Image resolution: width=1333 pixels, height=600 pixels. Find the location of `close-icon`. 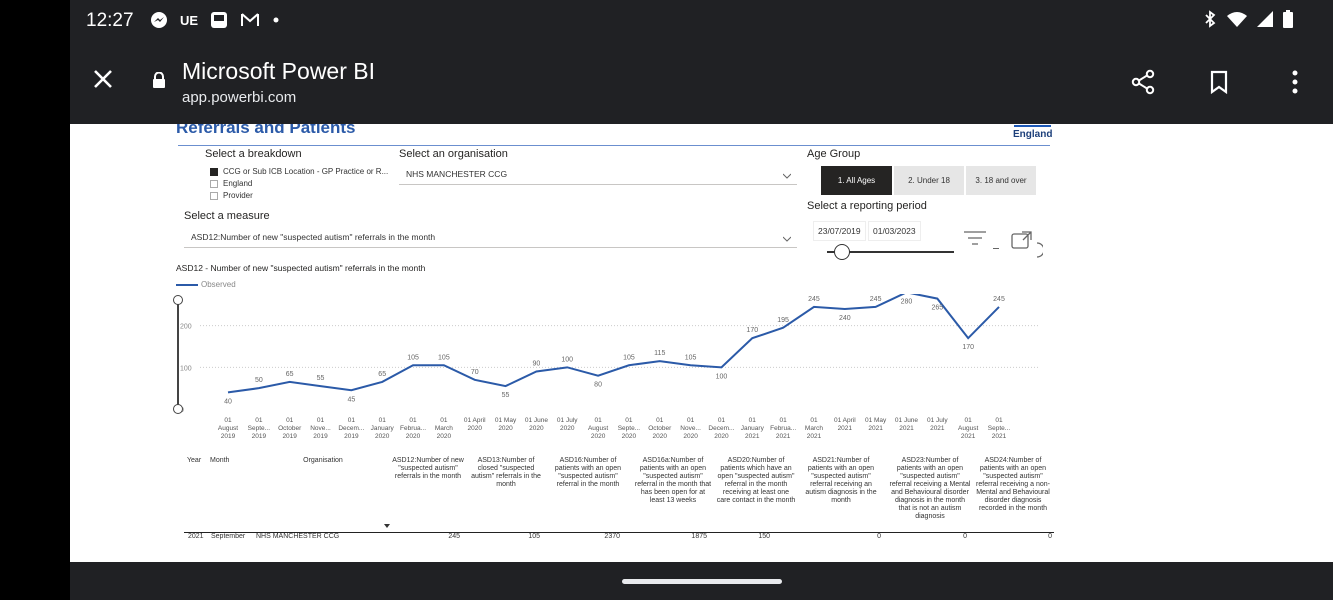

close-icon is located at coordinates (103, 79).